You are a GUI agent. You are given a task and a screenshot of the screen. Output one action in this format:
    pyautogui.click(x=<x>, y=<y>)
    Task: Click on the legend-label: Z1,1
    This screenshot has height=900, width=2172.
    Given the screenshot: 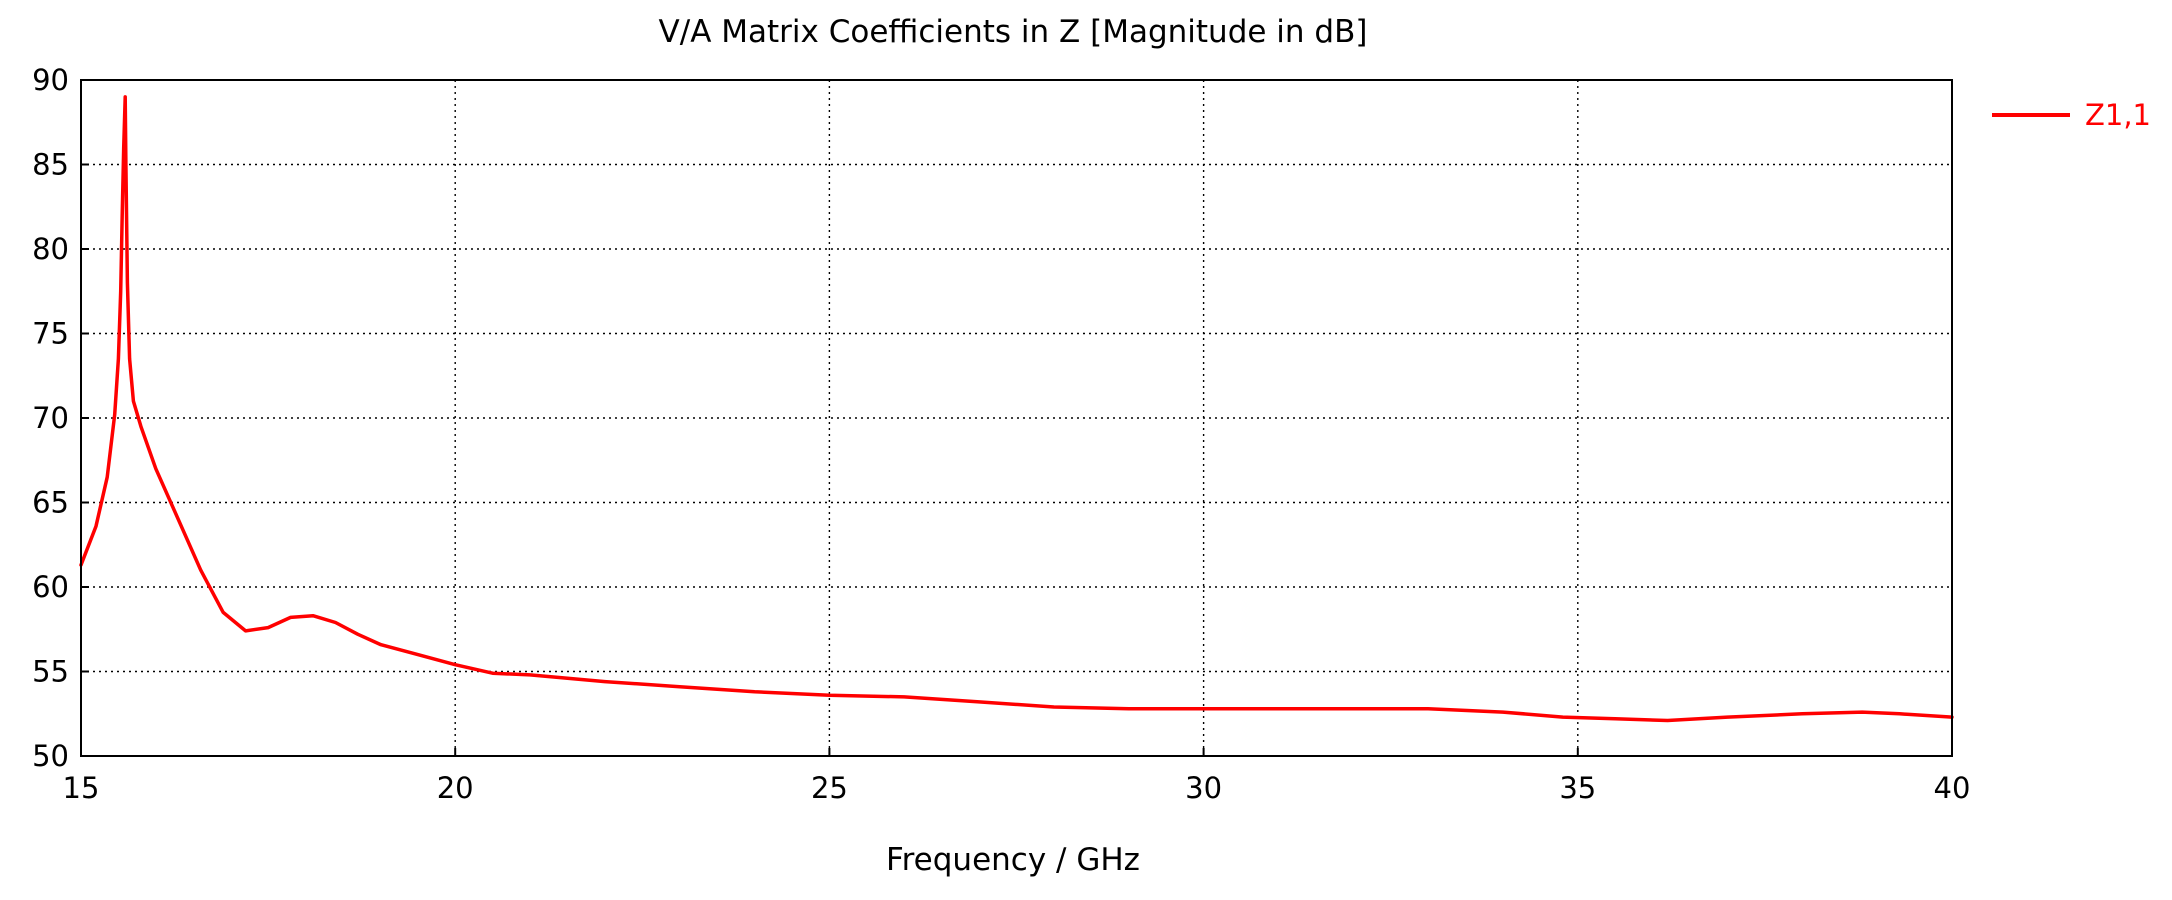 What is the action you would take?
    pyautogui.click(x=2118, y=115)
    